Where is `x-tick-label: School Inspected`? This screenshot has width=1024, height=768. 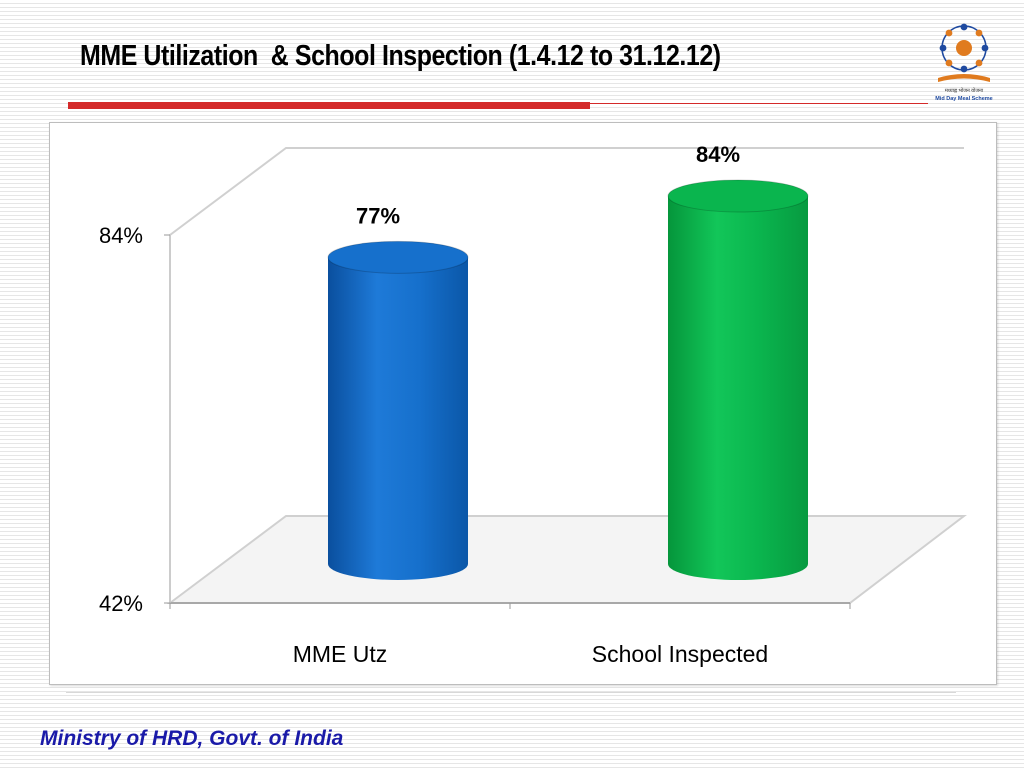 x-tick-label: School Inspected is located at coordinates (680, 654).